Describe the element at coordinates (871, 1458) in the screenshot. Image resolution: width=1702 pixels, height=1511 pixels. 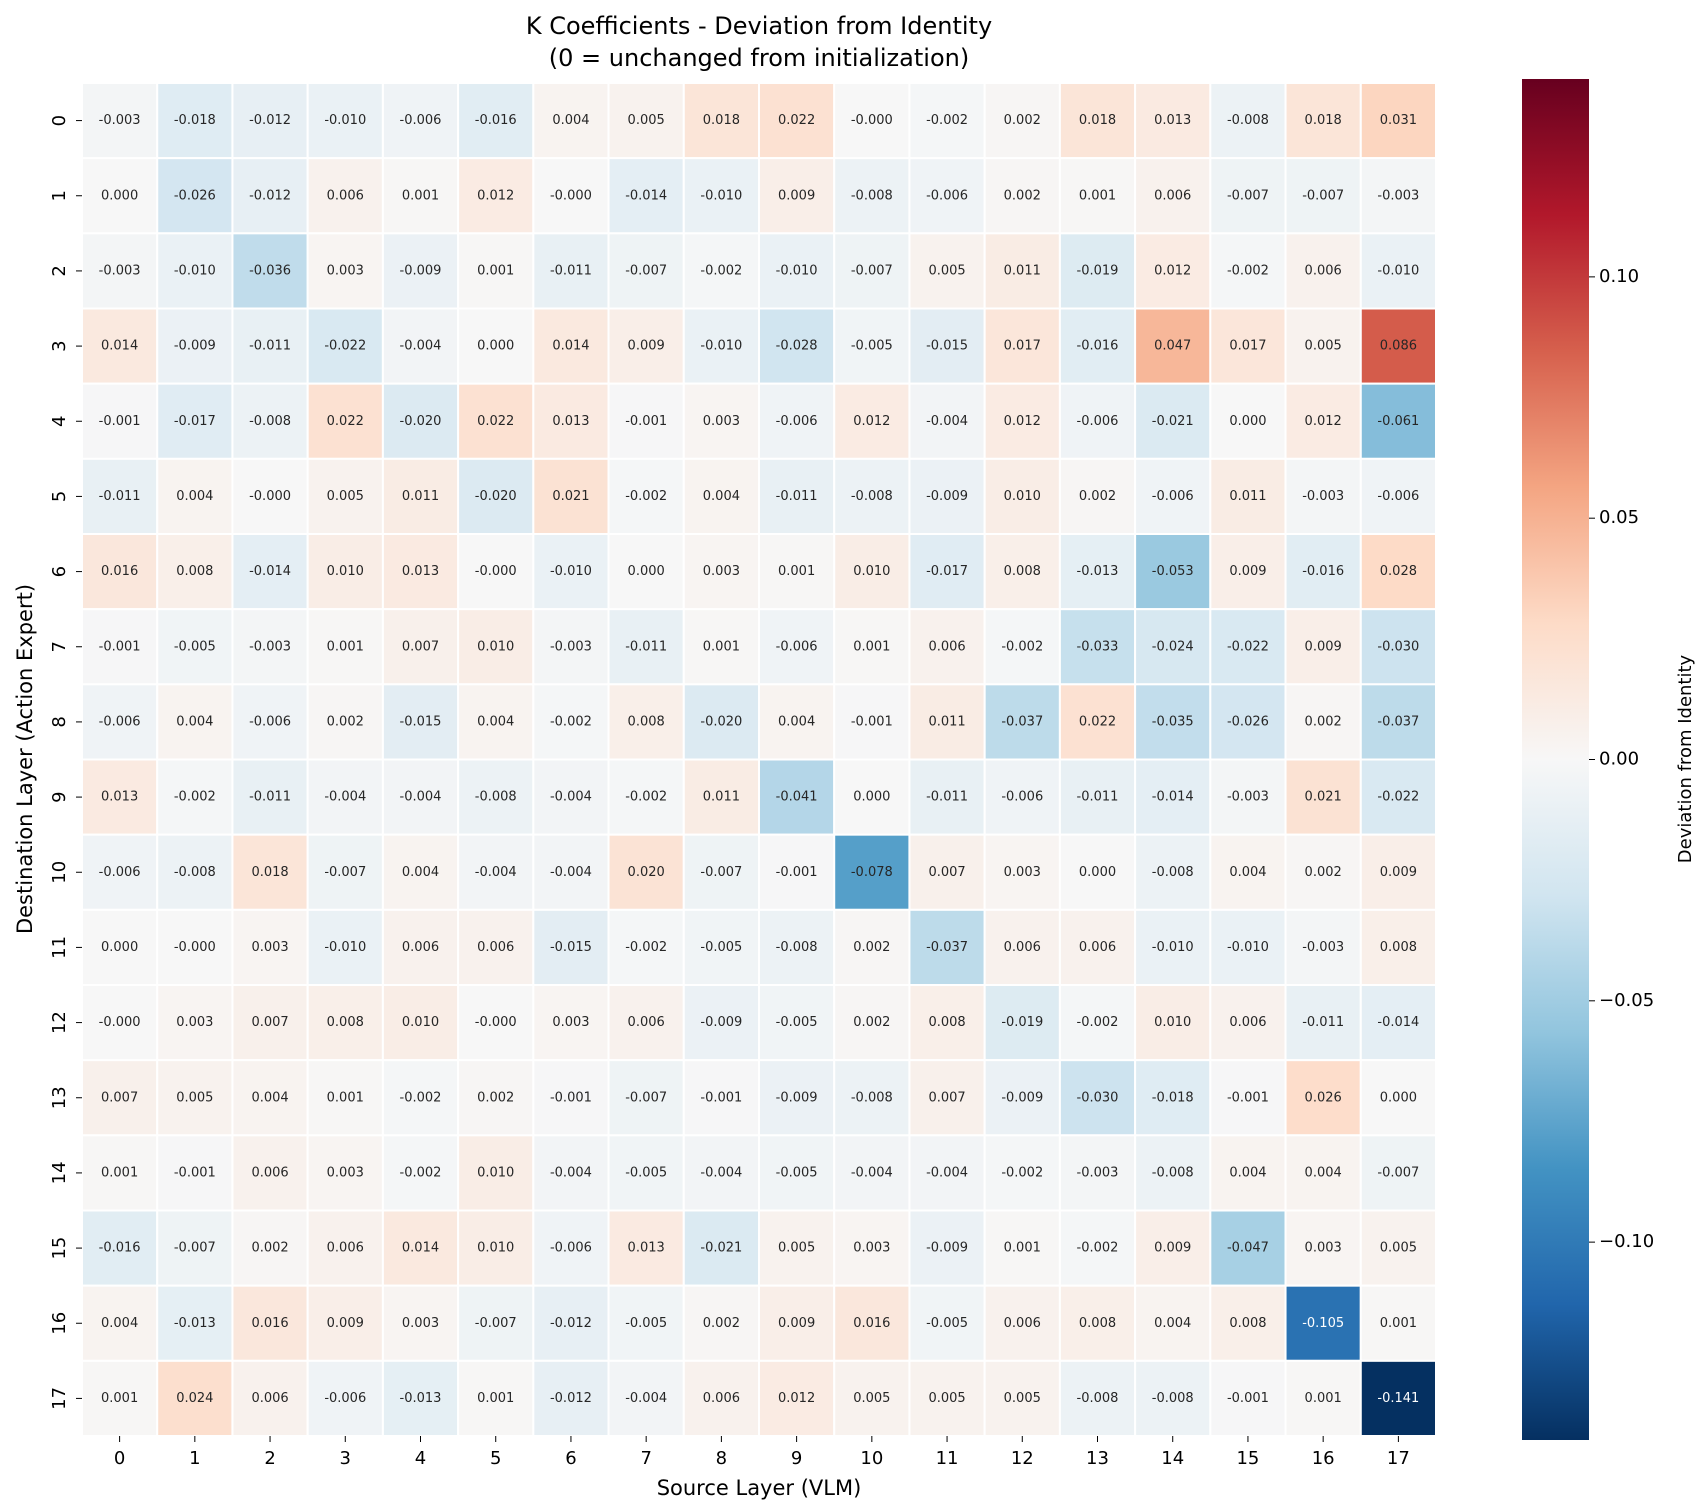
I see `x-tick-label: 10` at that location.